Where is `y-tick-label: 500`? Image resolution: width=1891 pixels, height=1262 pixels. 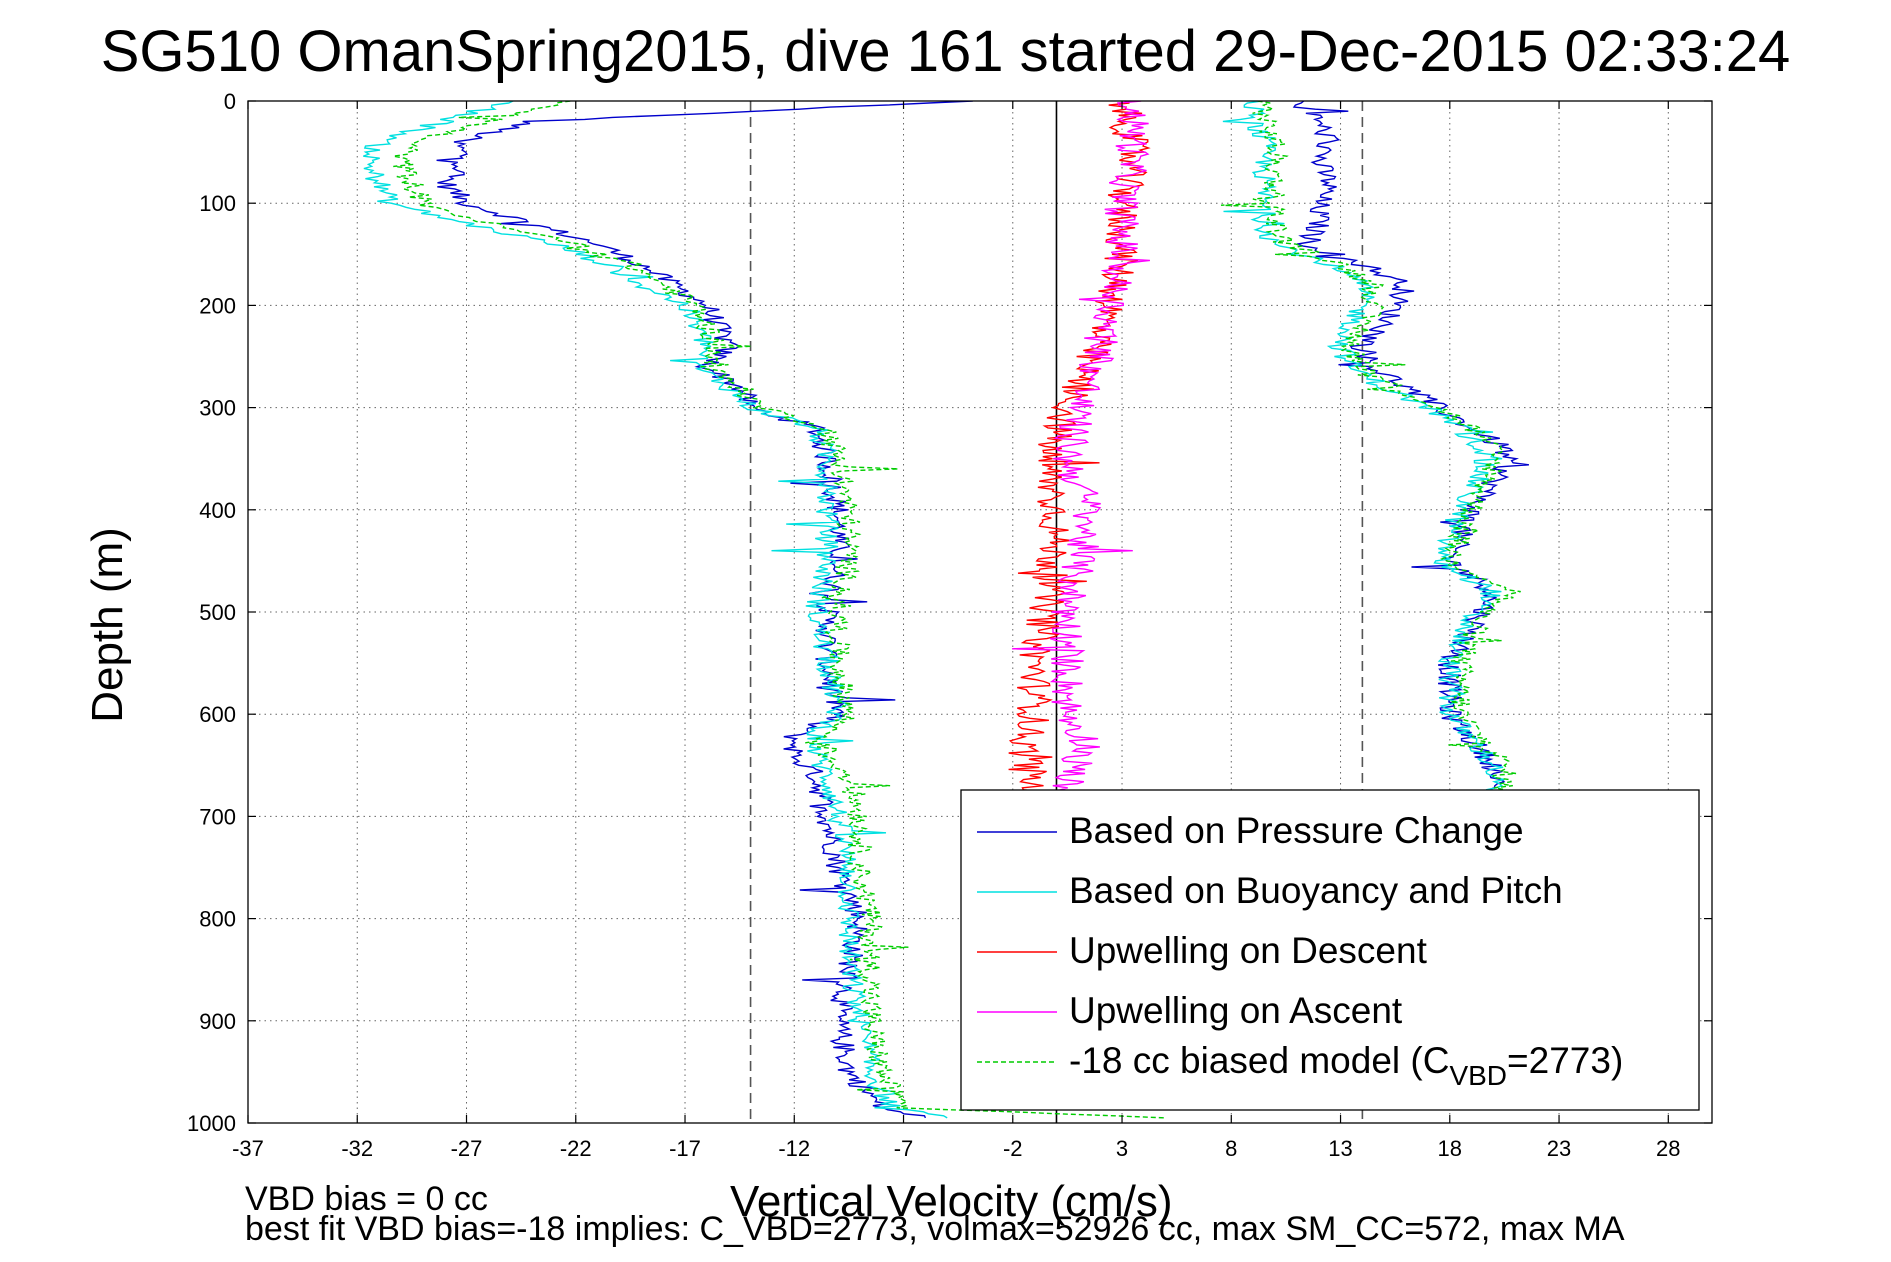 y-tick-label: 500 is located at coordinates (217, 612).